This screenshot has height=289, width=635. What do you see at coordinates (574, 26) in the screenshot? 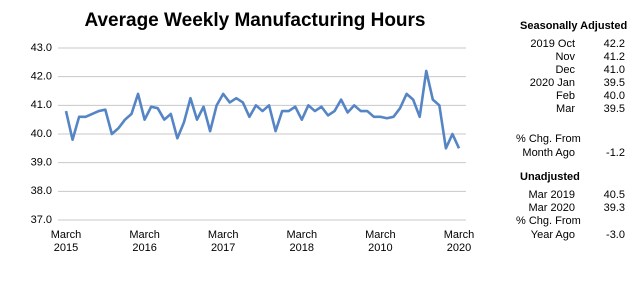
I see `panel-heading: Seasonally Adjusted` at bounding box center [574, 26].